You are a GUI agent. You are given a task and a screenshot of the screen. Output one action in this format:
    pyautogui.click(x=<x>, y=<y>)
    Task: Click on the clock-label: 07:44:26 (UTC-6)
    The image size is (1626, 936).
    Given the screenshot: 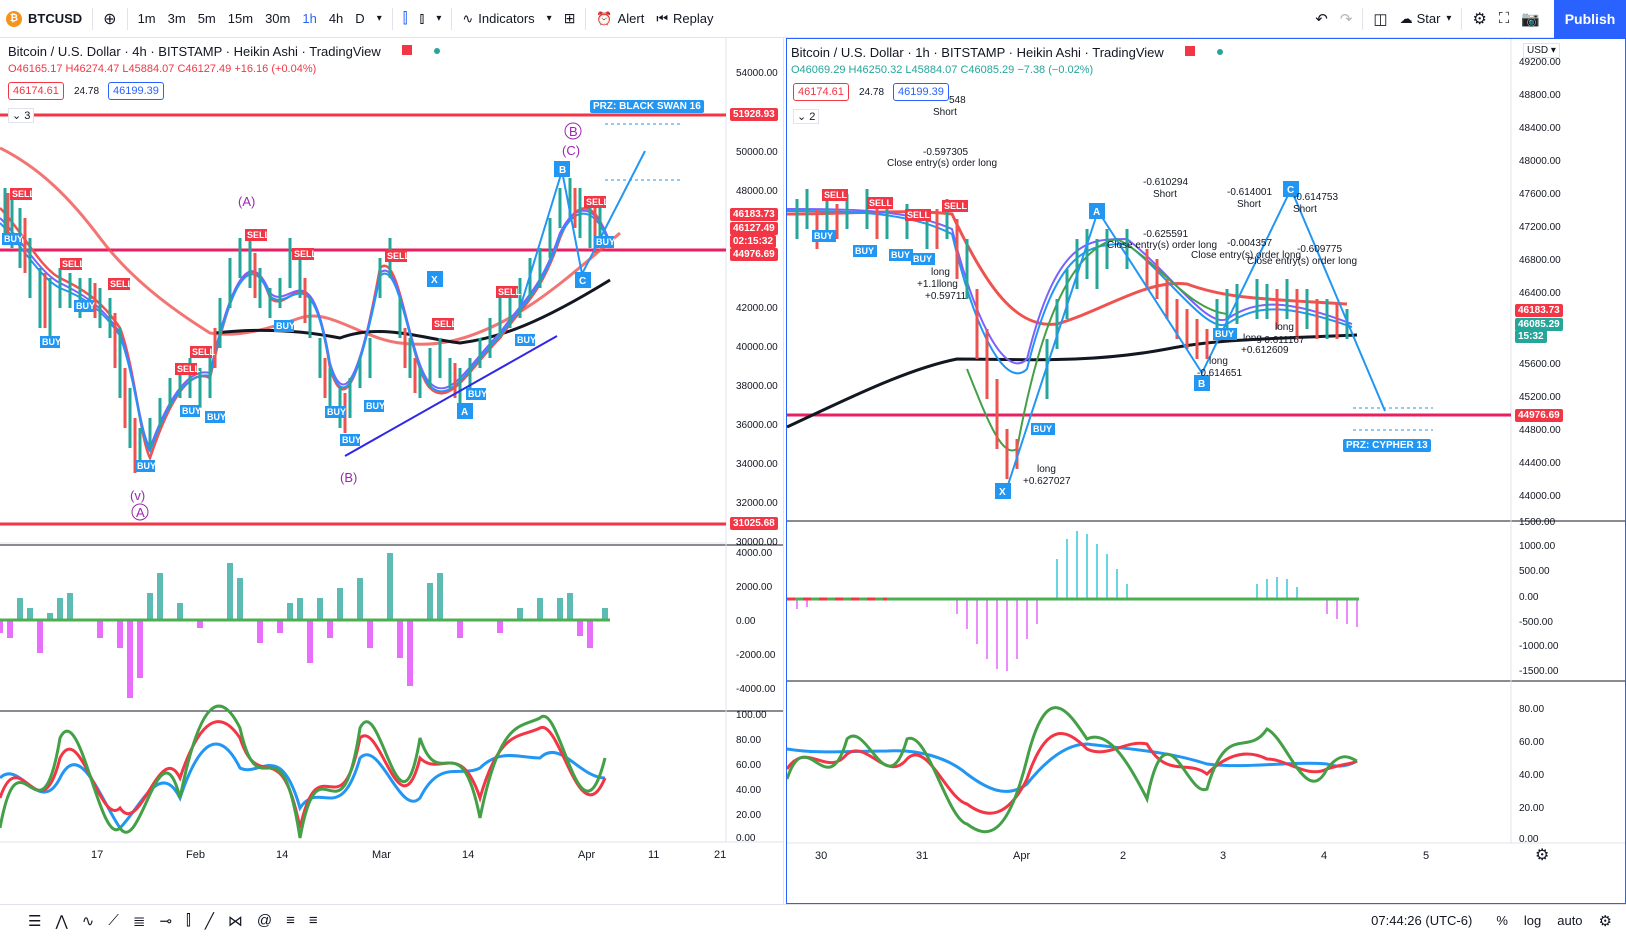 What is the action you would take?
    pyautogui.click(x=1422, y=920)
    